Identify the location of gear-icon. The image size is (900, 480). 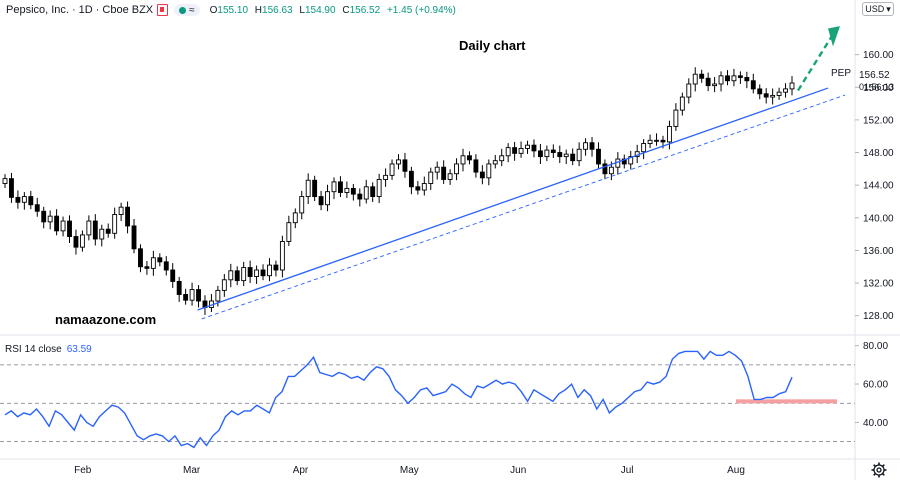
(879, 470).